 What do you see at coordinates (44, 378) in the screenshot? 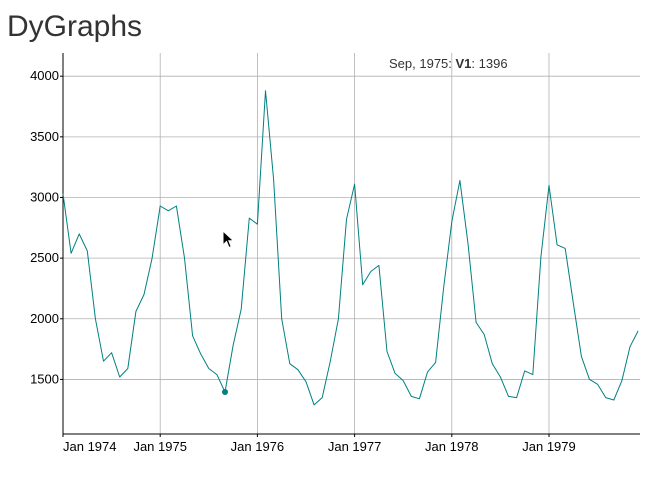
I see `y-tick-label-1500: 1500` at bounding box center [44, 378].